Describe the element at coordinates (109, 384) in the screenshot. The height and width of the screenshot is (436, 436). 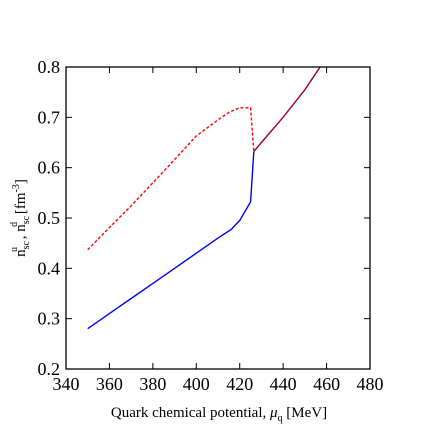
I see `x-tick-label: 360` at that location.